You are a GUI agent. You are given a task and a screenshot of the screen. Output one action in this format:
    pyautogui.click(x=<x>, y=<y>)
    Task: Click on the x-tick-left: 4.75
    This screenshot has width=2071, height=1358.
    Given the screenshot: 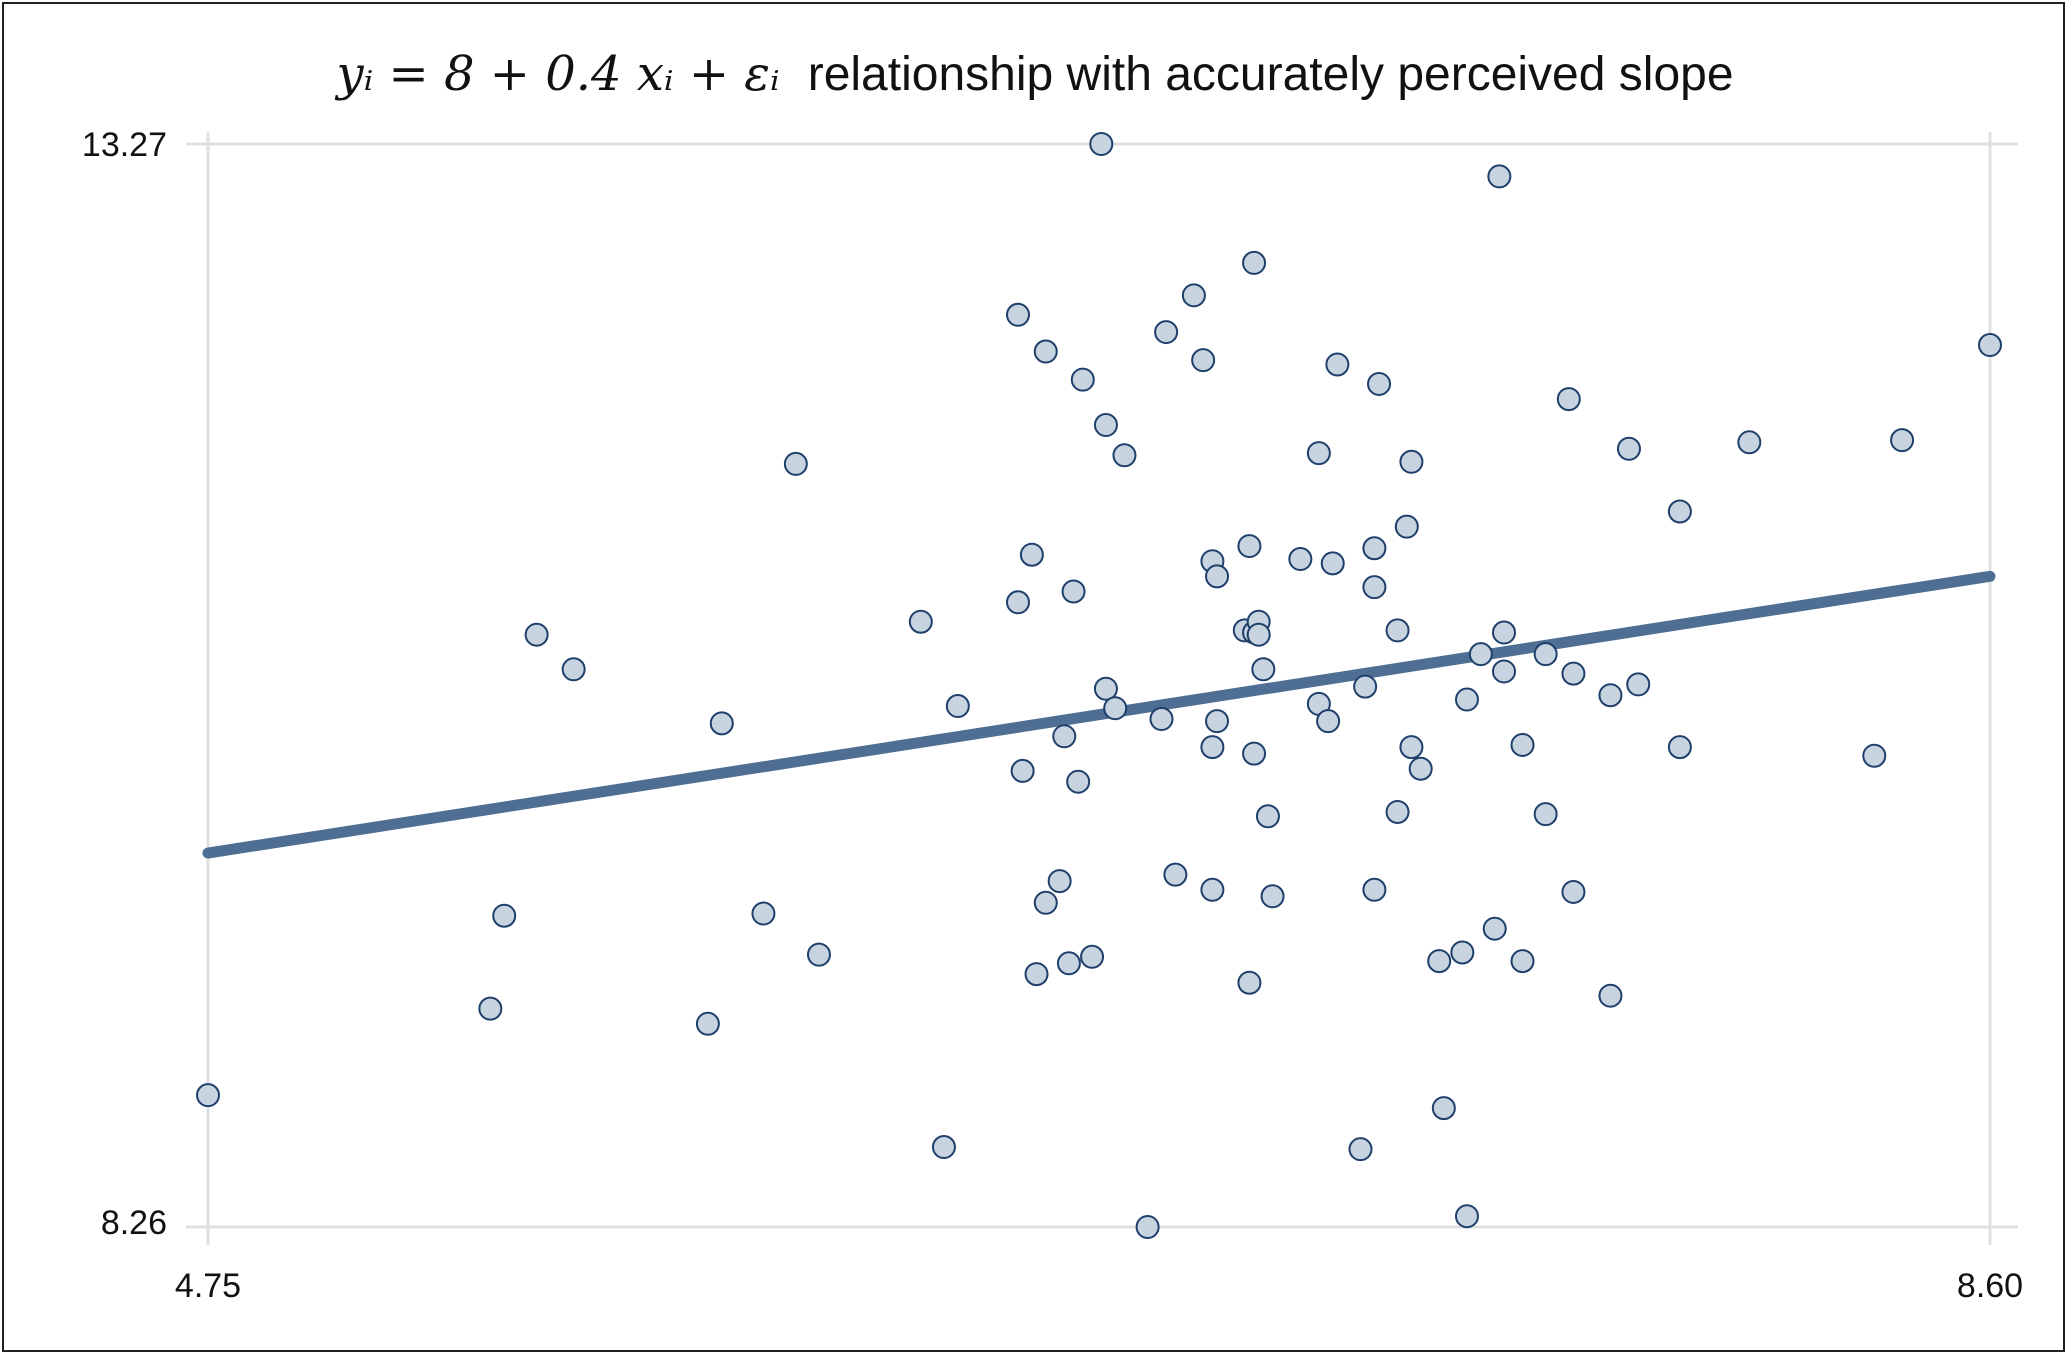 What is the action you would take?
    pyautogui.click(x=208, y=1286)
    